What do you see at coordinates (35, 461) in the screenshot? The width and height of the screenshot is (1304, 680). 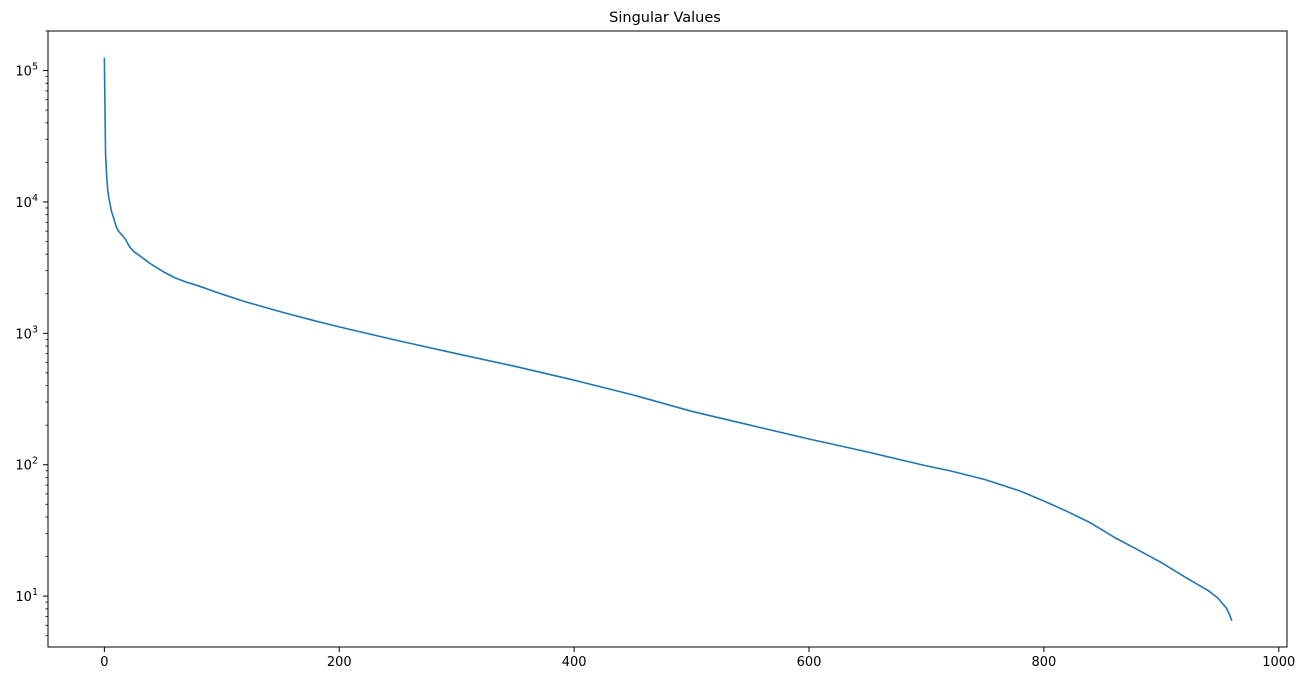 I see `y-tick-exponent: 2` at bounding box center [35, 461].